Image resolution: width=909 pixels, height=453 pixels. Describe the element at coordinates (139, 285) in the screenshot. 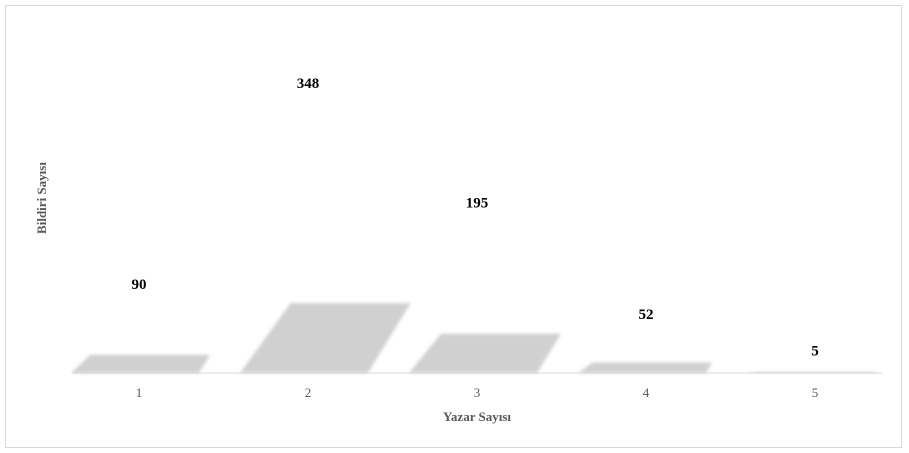

I see `data-label: 90` at that location.